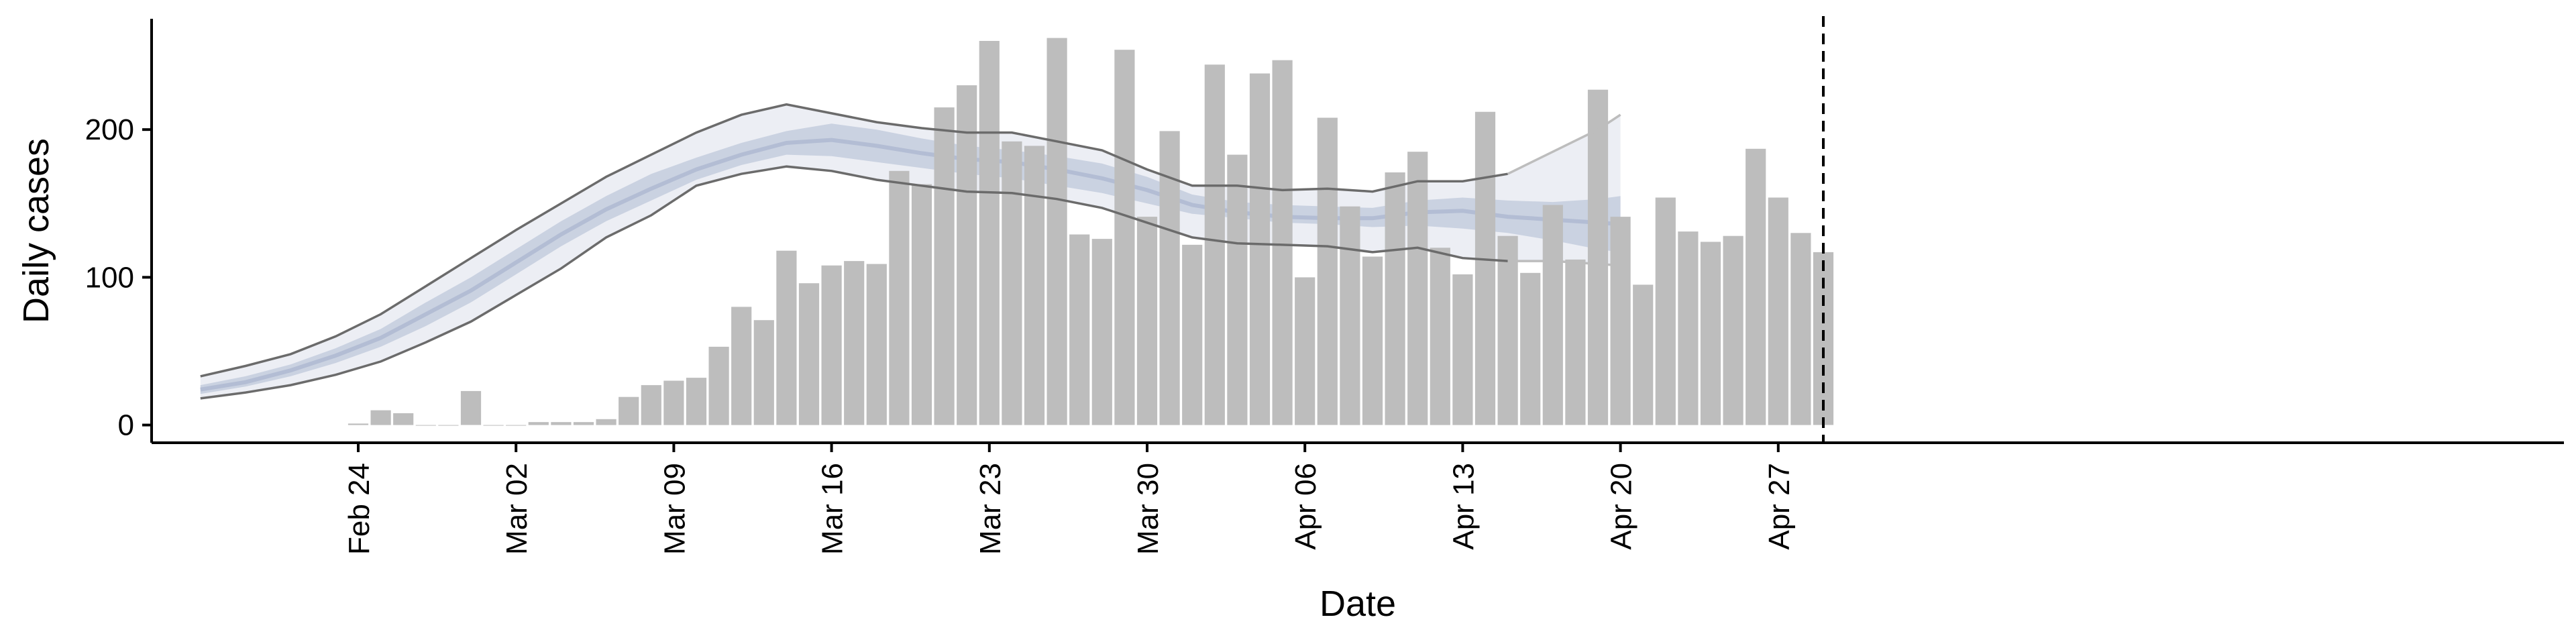  I want to click on x-tick-label: Mar 02, so click(516, 509).